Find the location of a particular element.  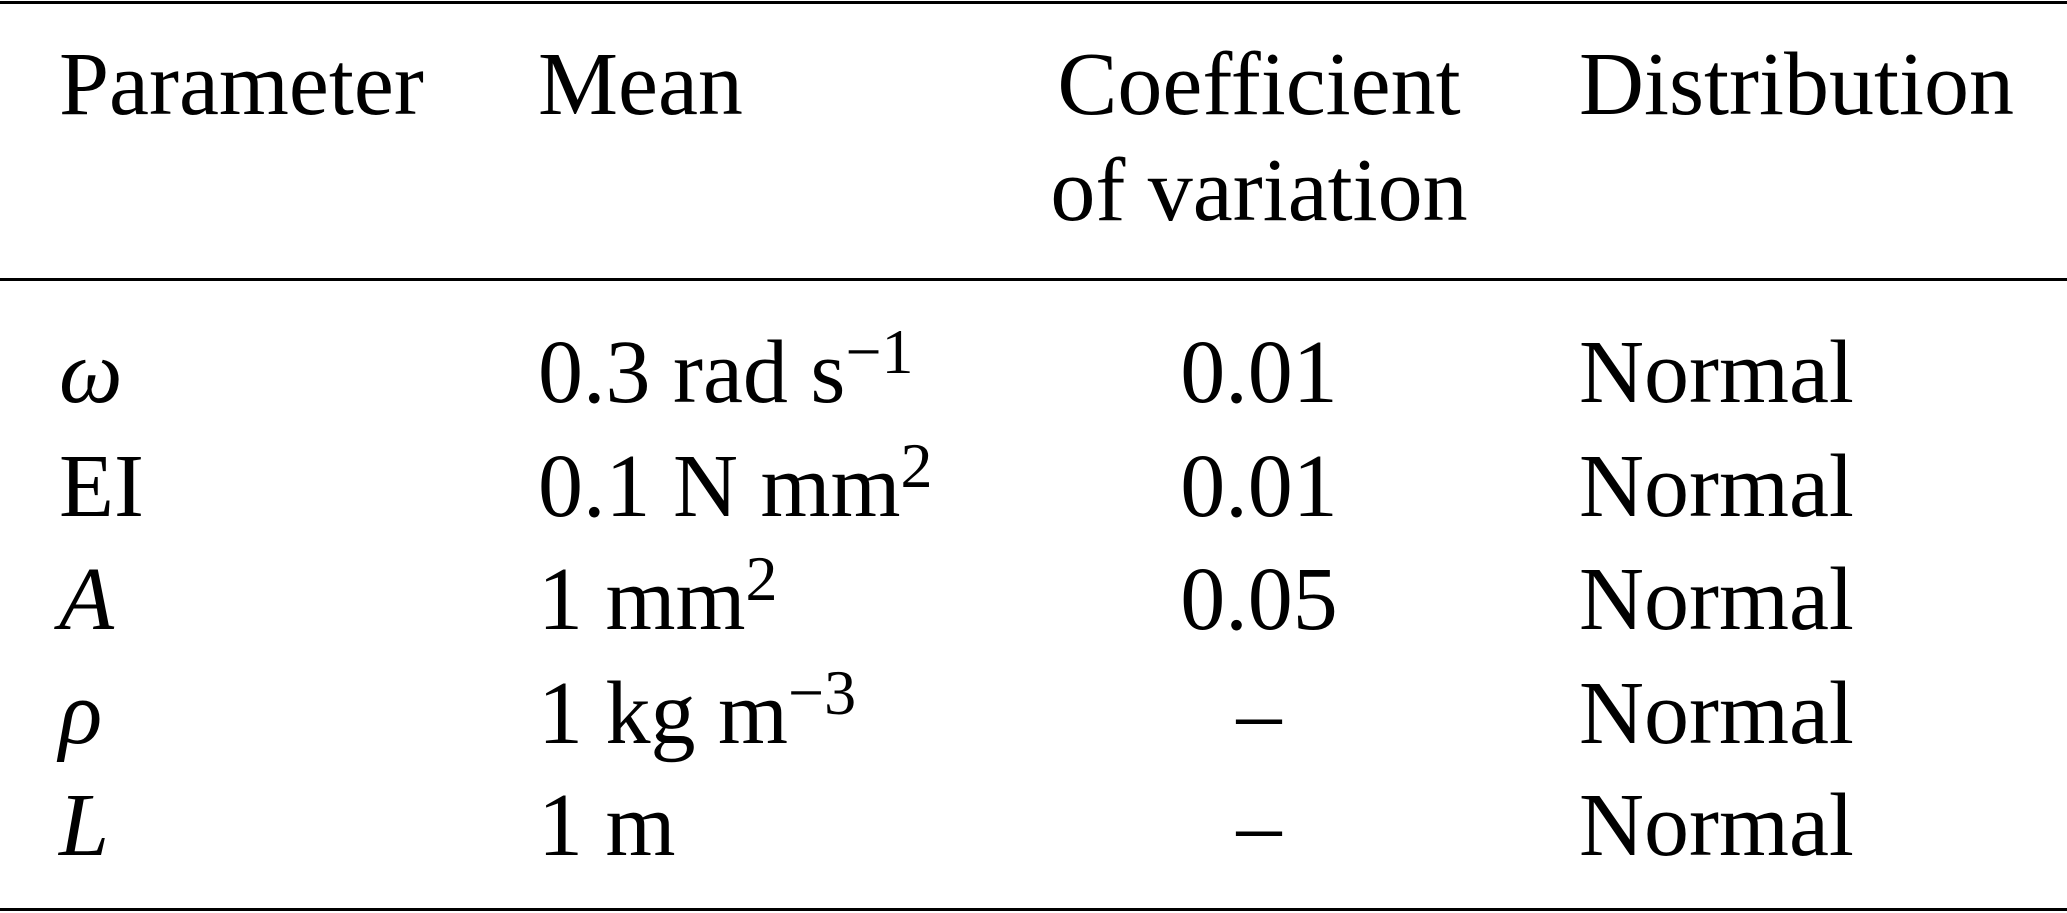

header-coefficient: Coefficient is located at coordinates (1259, 84).